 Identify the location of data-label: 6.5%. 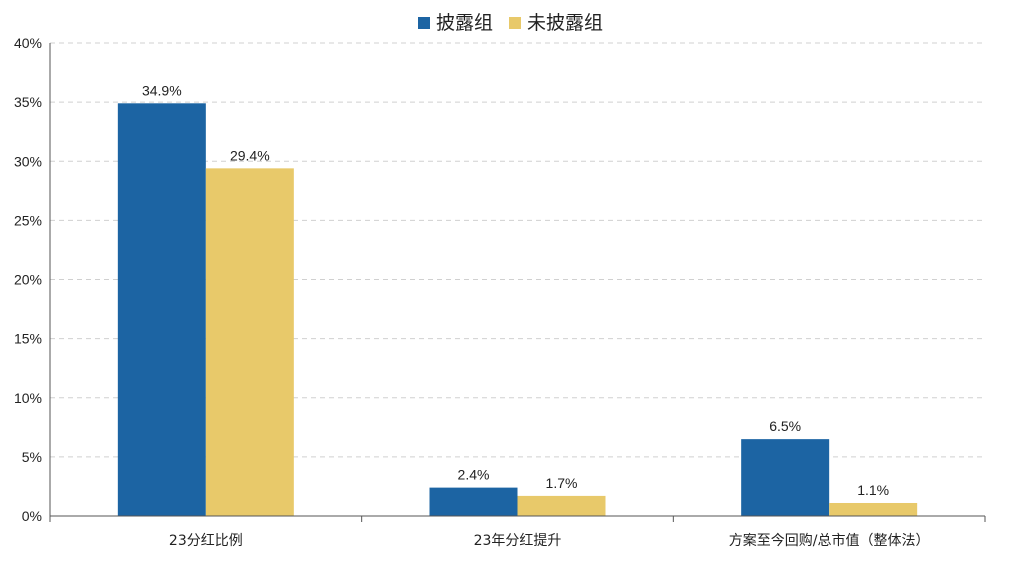
(785, 426).